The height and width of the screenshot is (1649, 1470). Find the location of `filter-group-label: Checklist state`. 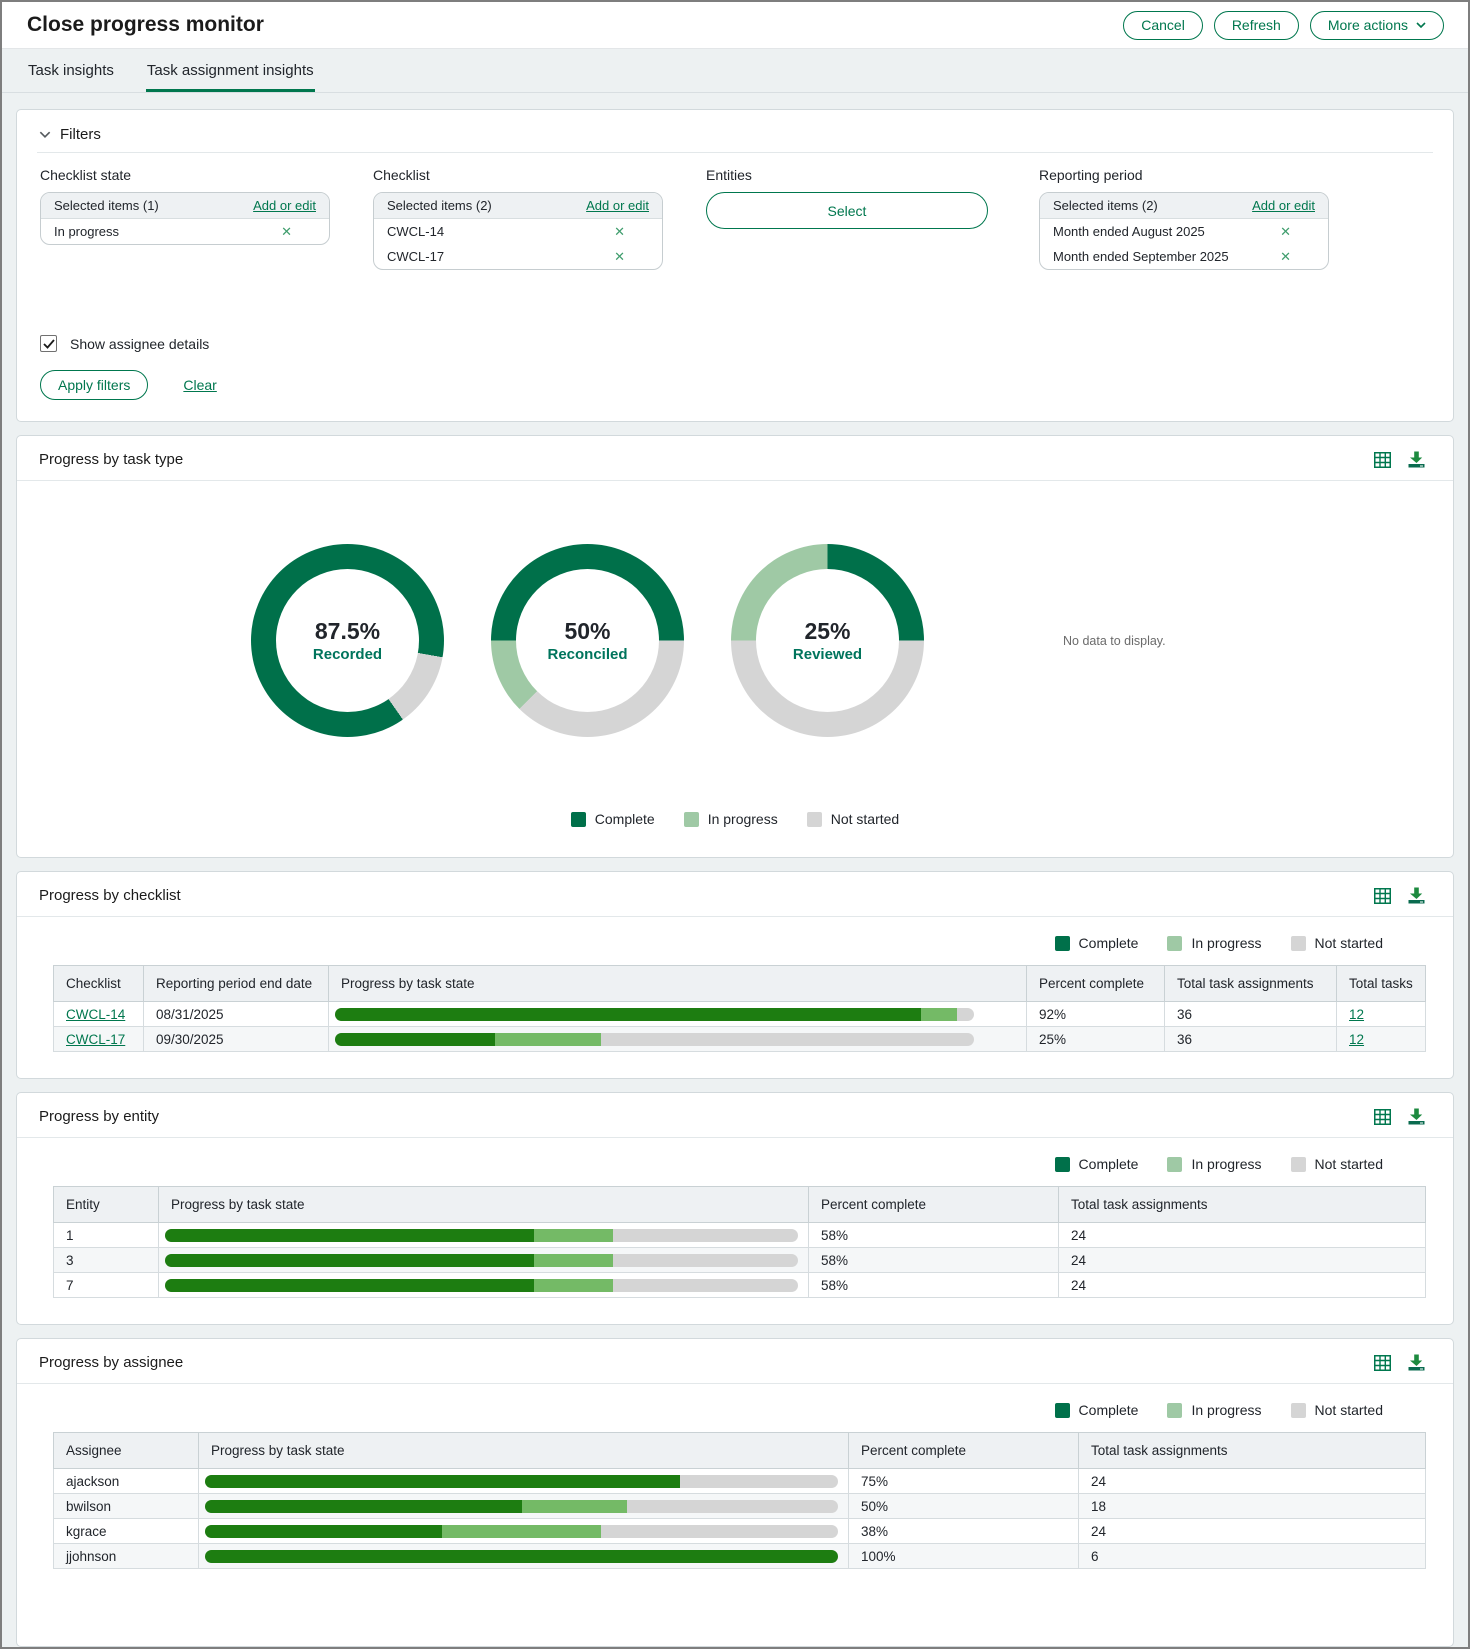

filter-group-label: Checklist state is located at coordinates (86, 175).